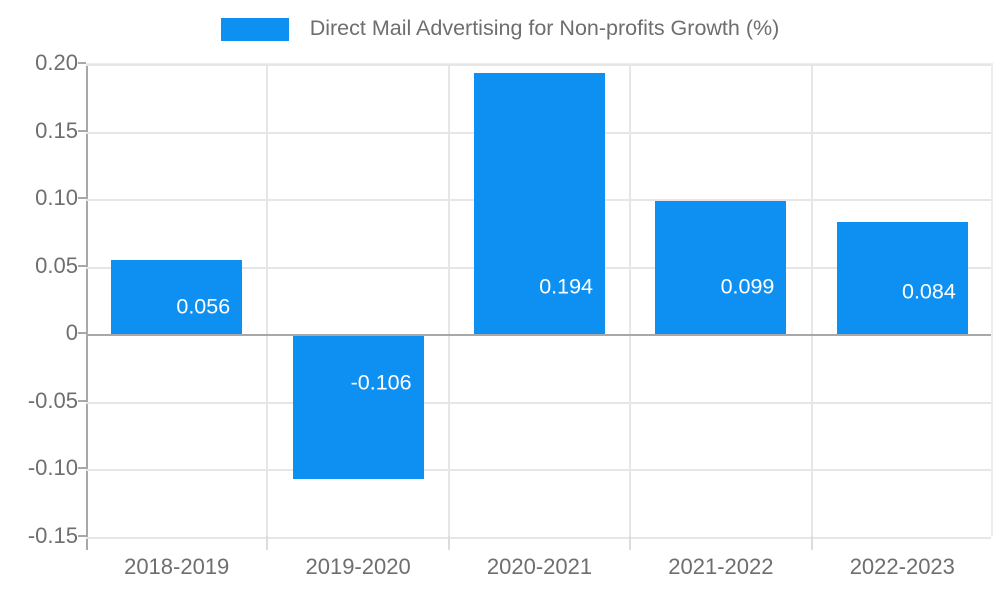 Image resolution: width=1000 pixels, height=600 pixels. Describe the element at coordinates (71, 333) in the screenshot. I see `y-axis-tick-label: 0` at that location.